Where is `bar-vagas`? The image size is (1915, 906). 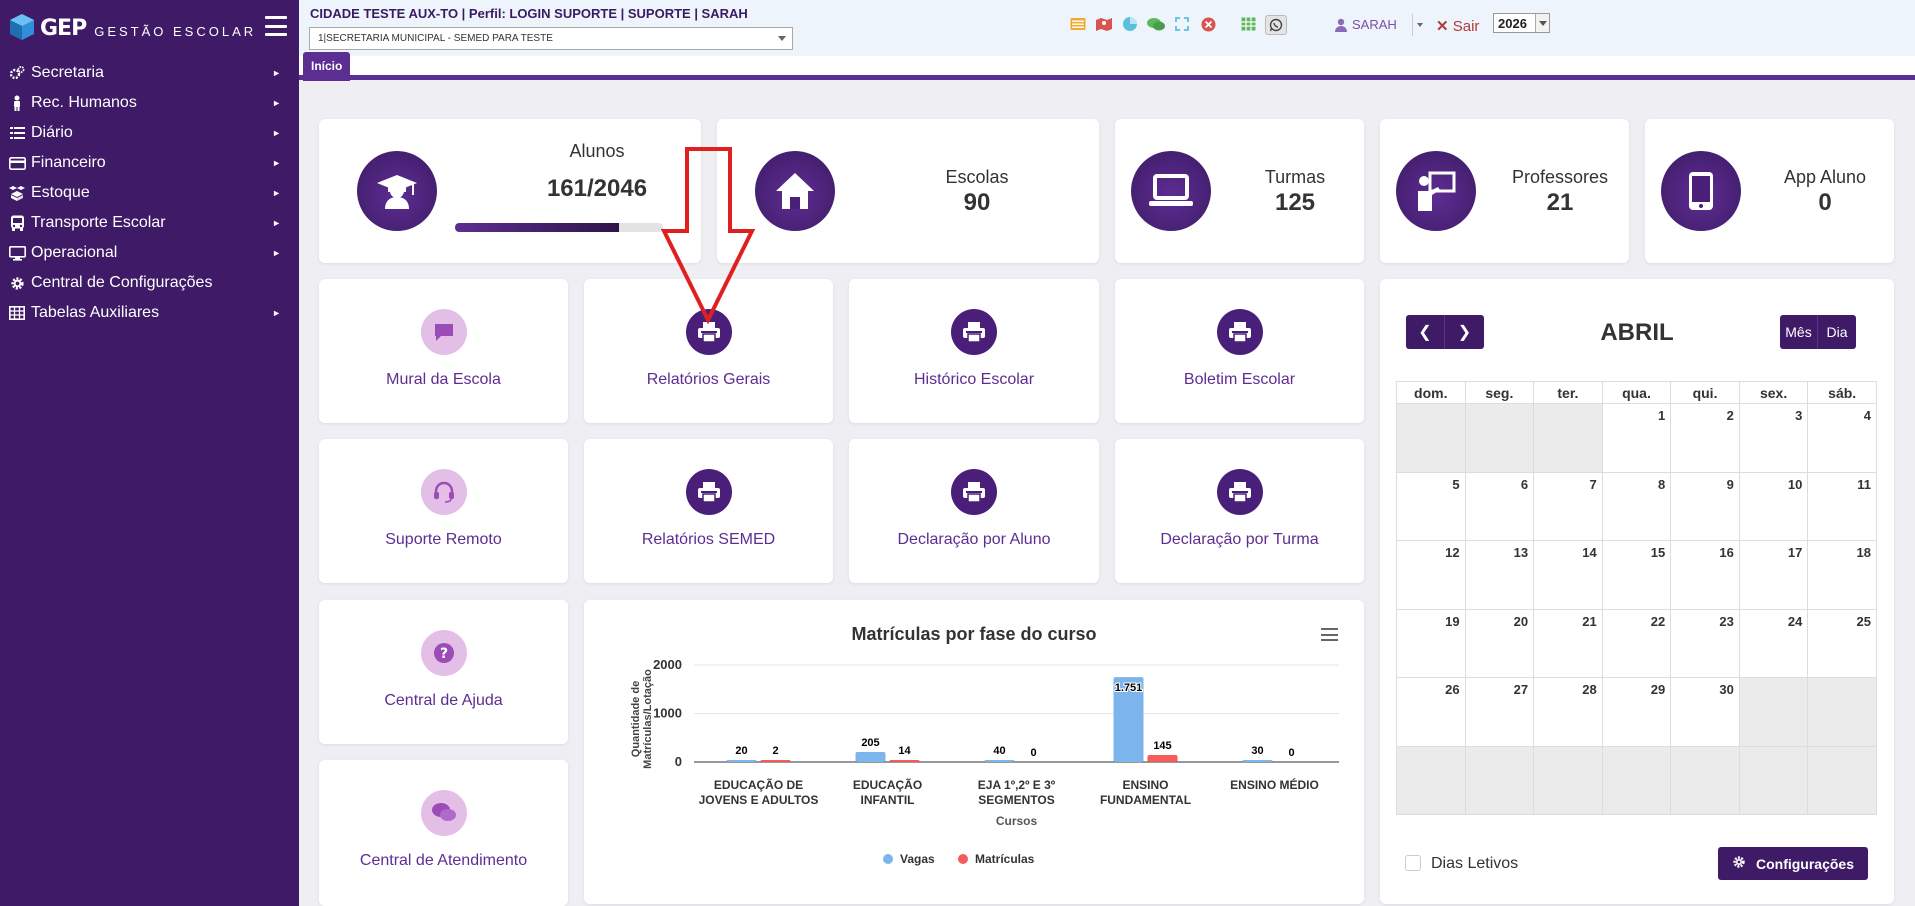 bar-vagas is located at coordinates (999, 761).